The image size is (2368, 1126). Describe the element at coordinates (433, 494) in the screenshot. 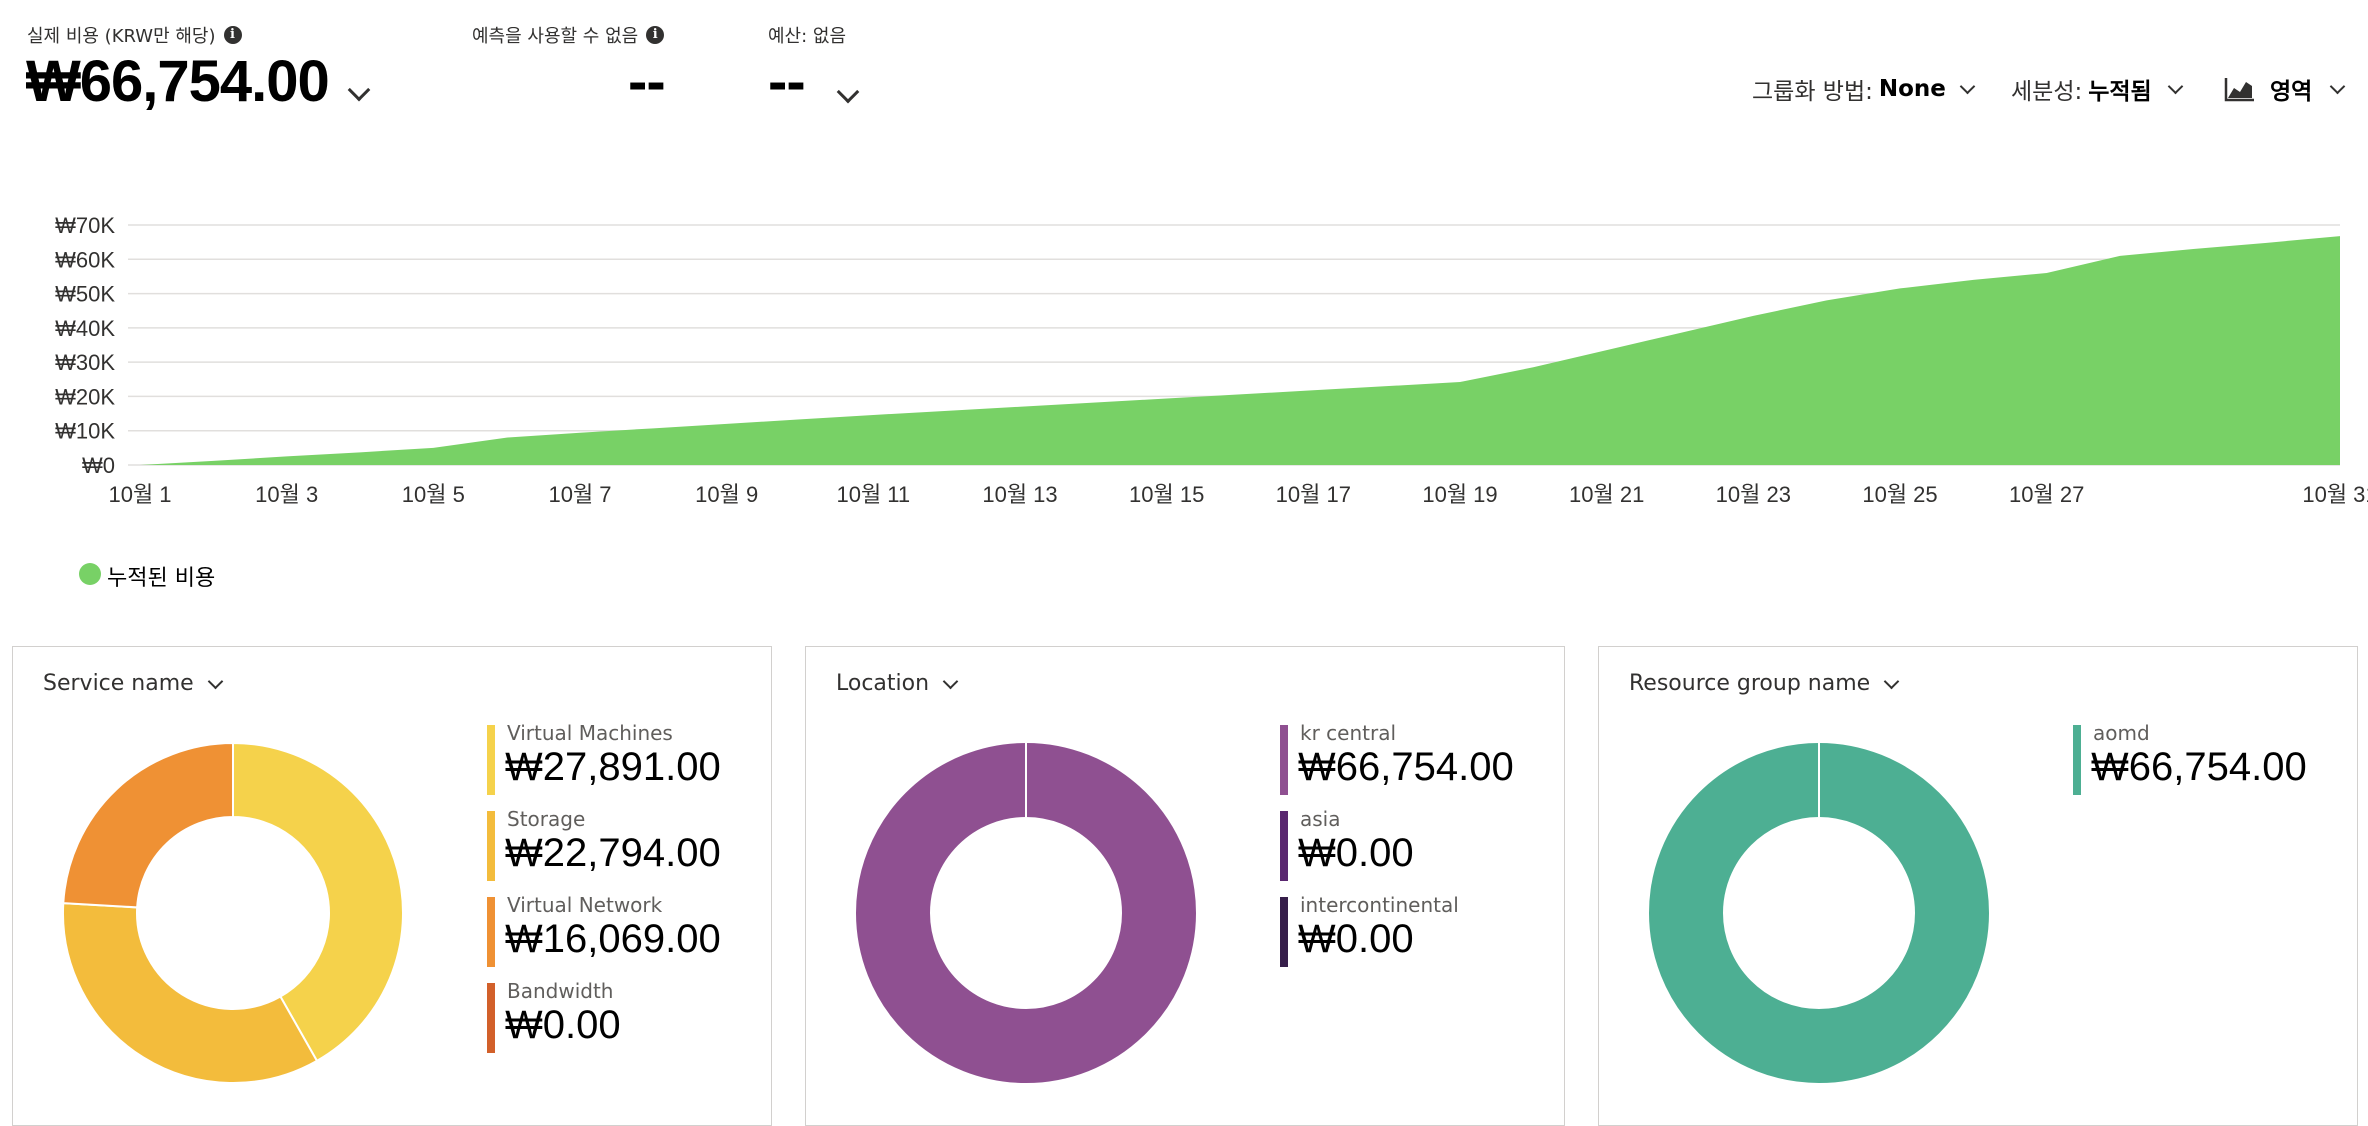

I see `x-tick-label: 10월 5` at that location.